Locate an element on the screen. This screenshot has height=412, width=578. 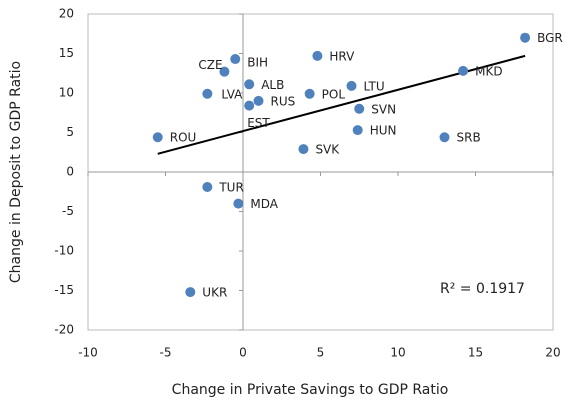
point-label: MDA is located at coordinates (264, 204).